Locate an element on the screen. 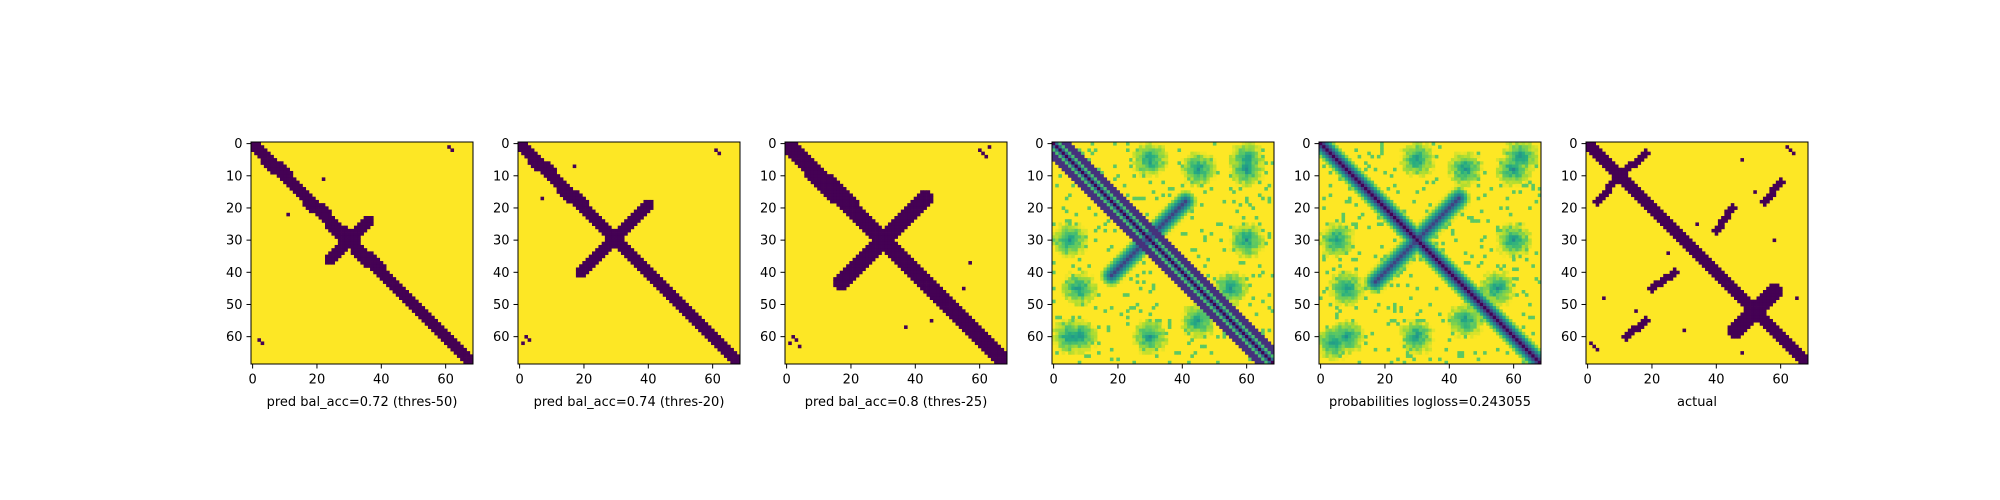  y-tick-label: 10 is located at coordinates (1035, 176).